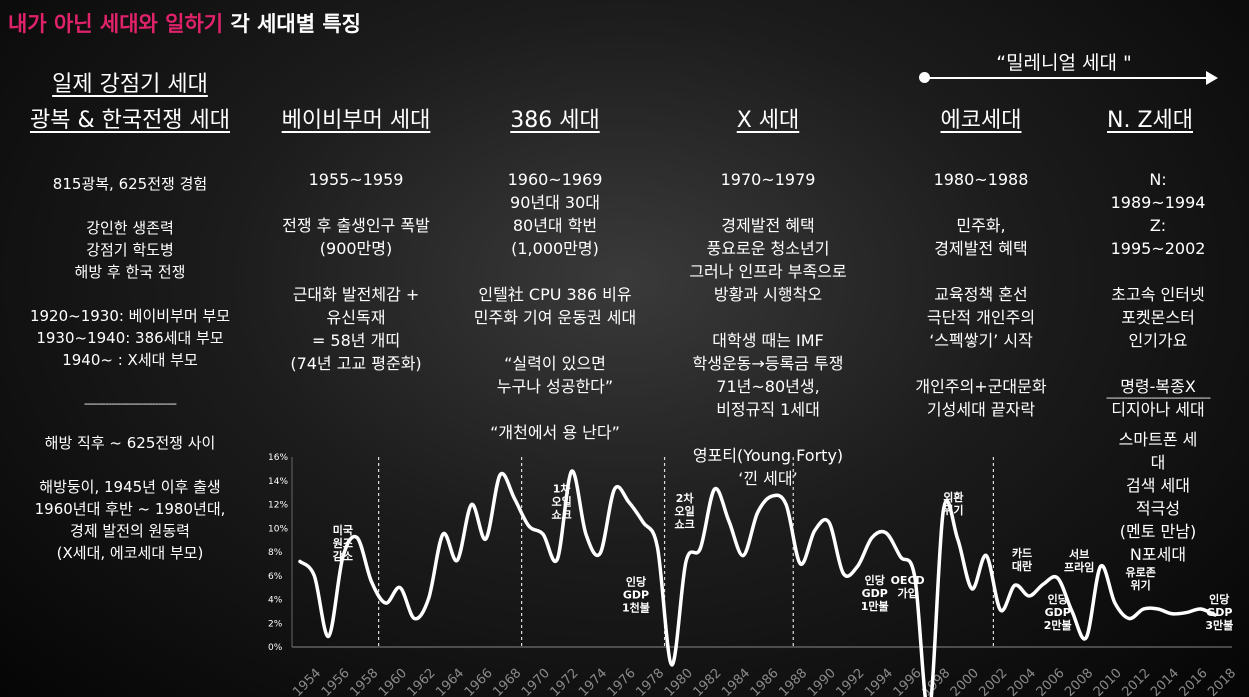 Image resolution: width=1249 pixels, height=697 pixels. I want to click on y-tick-label: 6%, so click(275, 577).